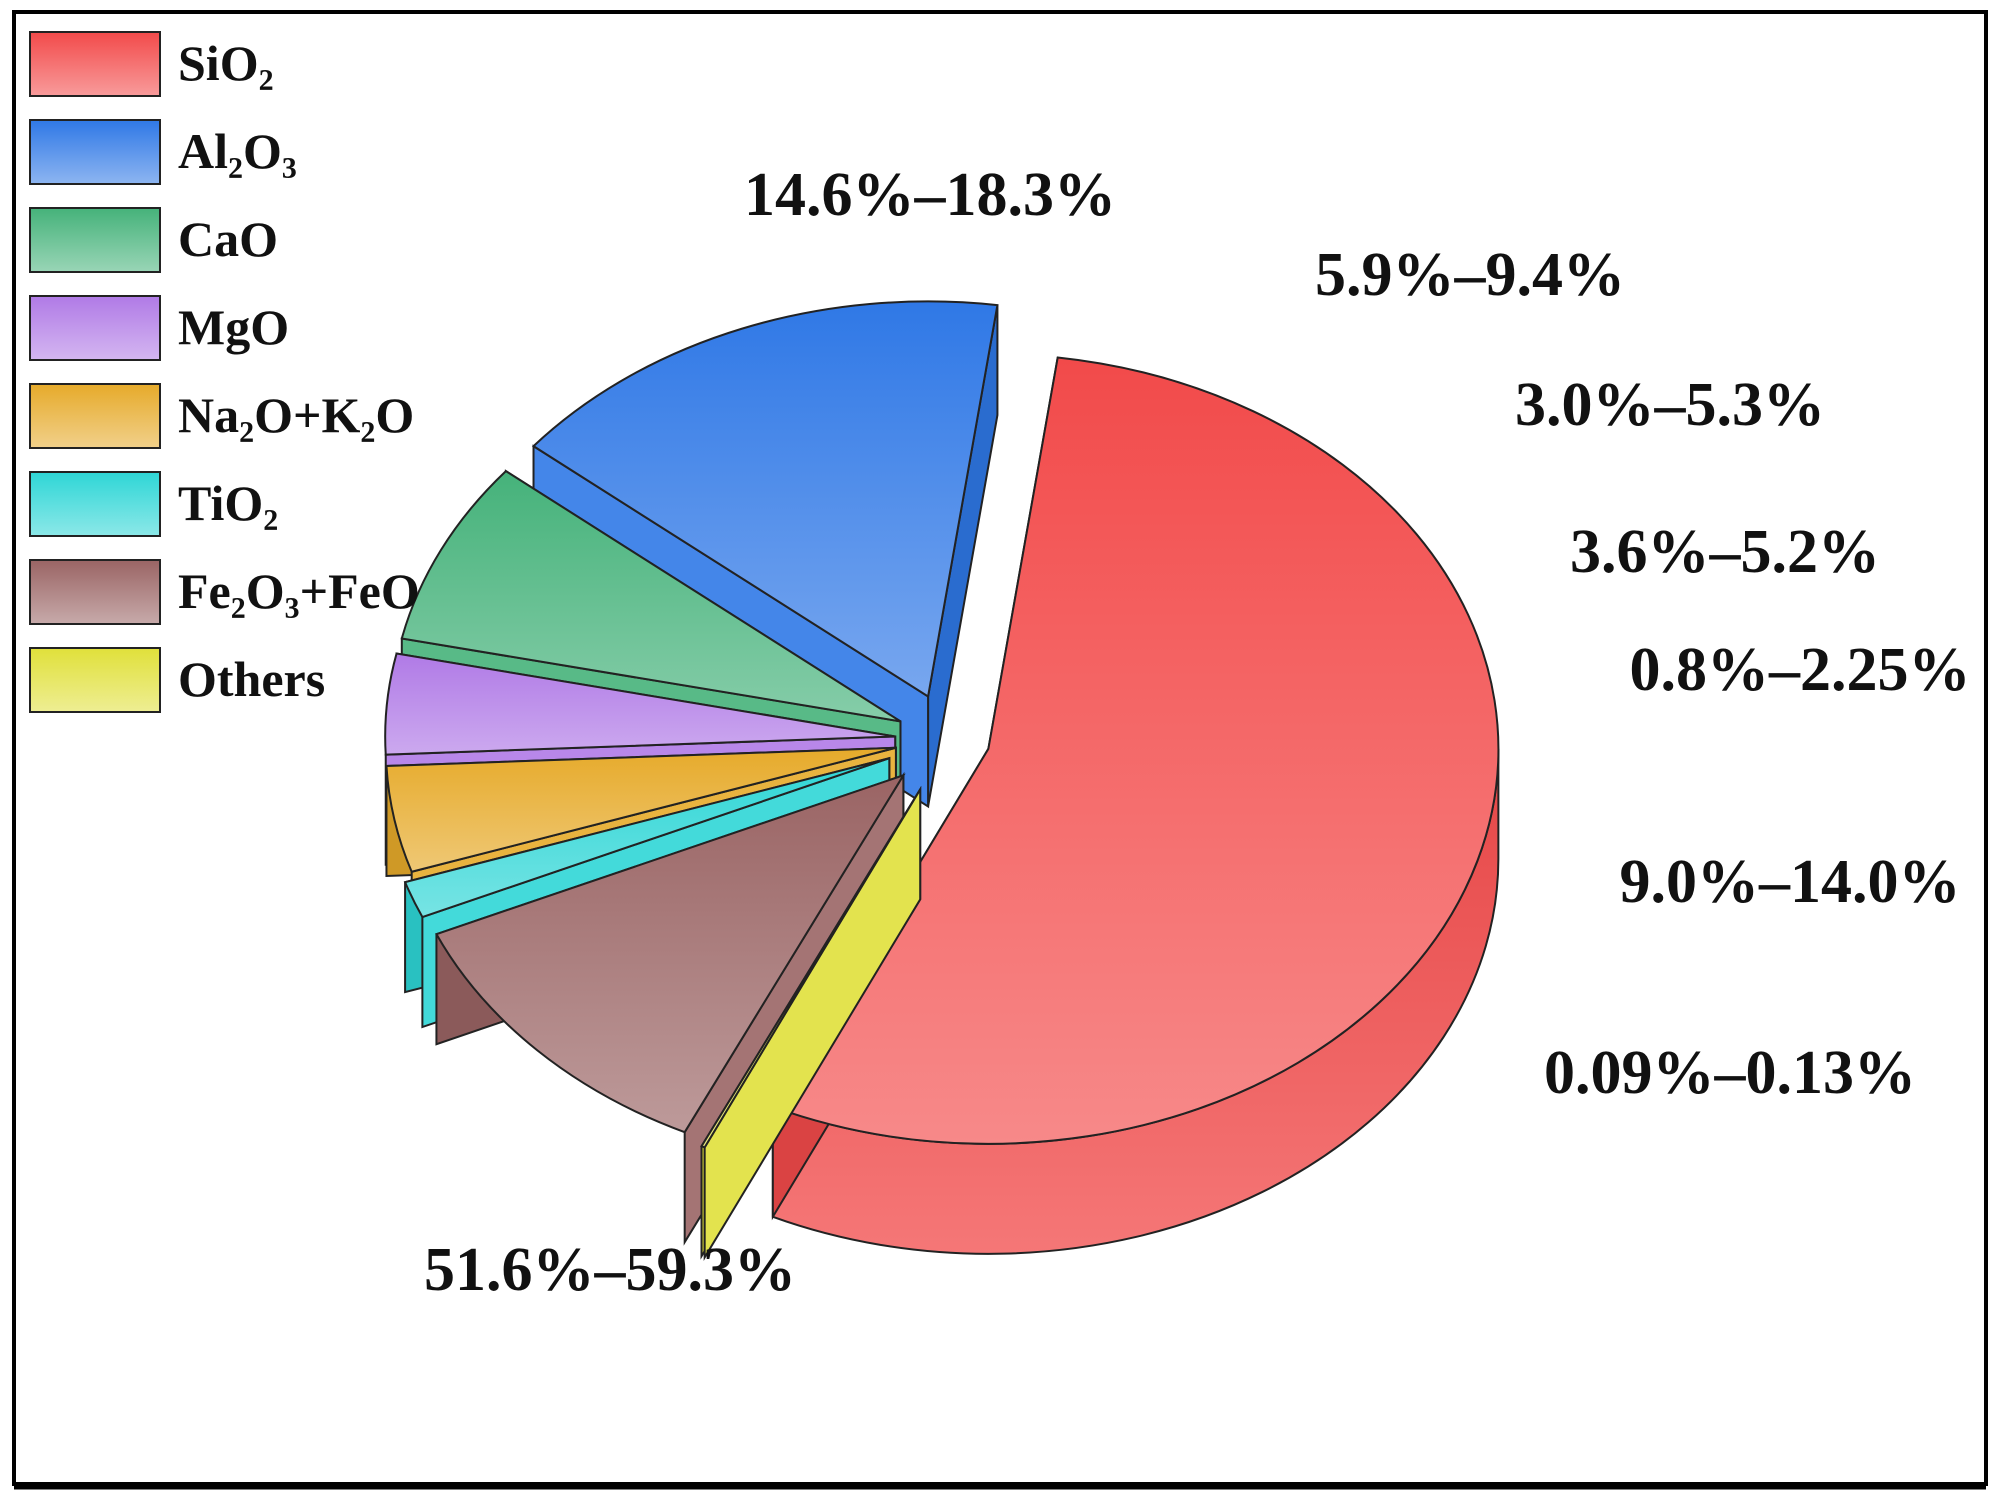  I want to click on legend-swatch-others, so click(95, 680).